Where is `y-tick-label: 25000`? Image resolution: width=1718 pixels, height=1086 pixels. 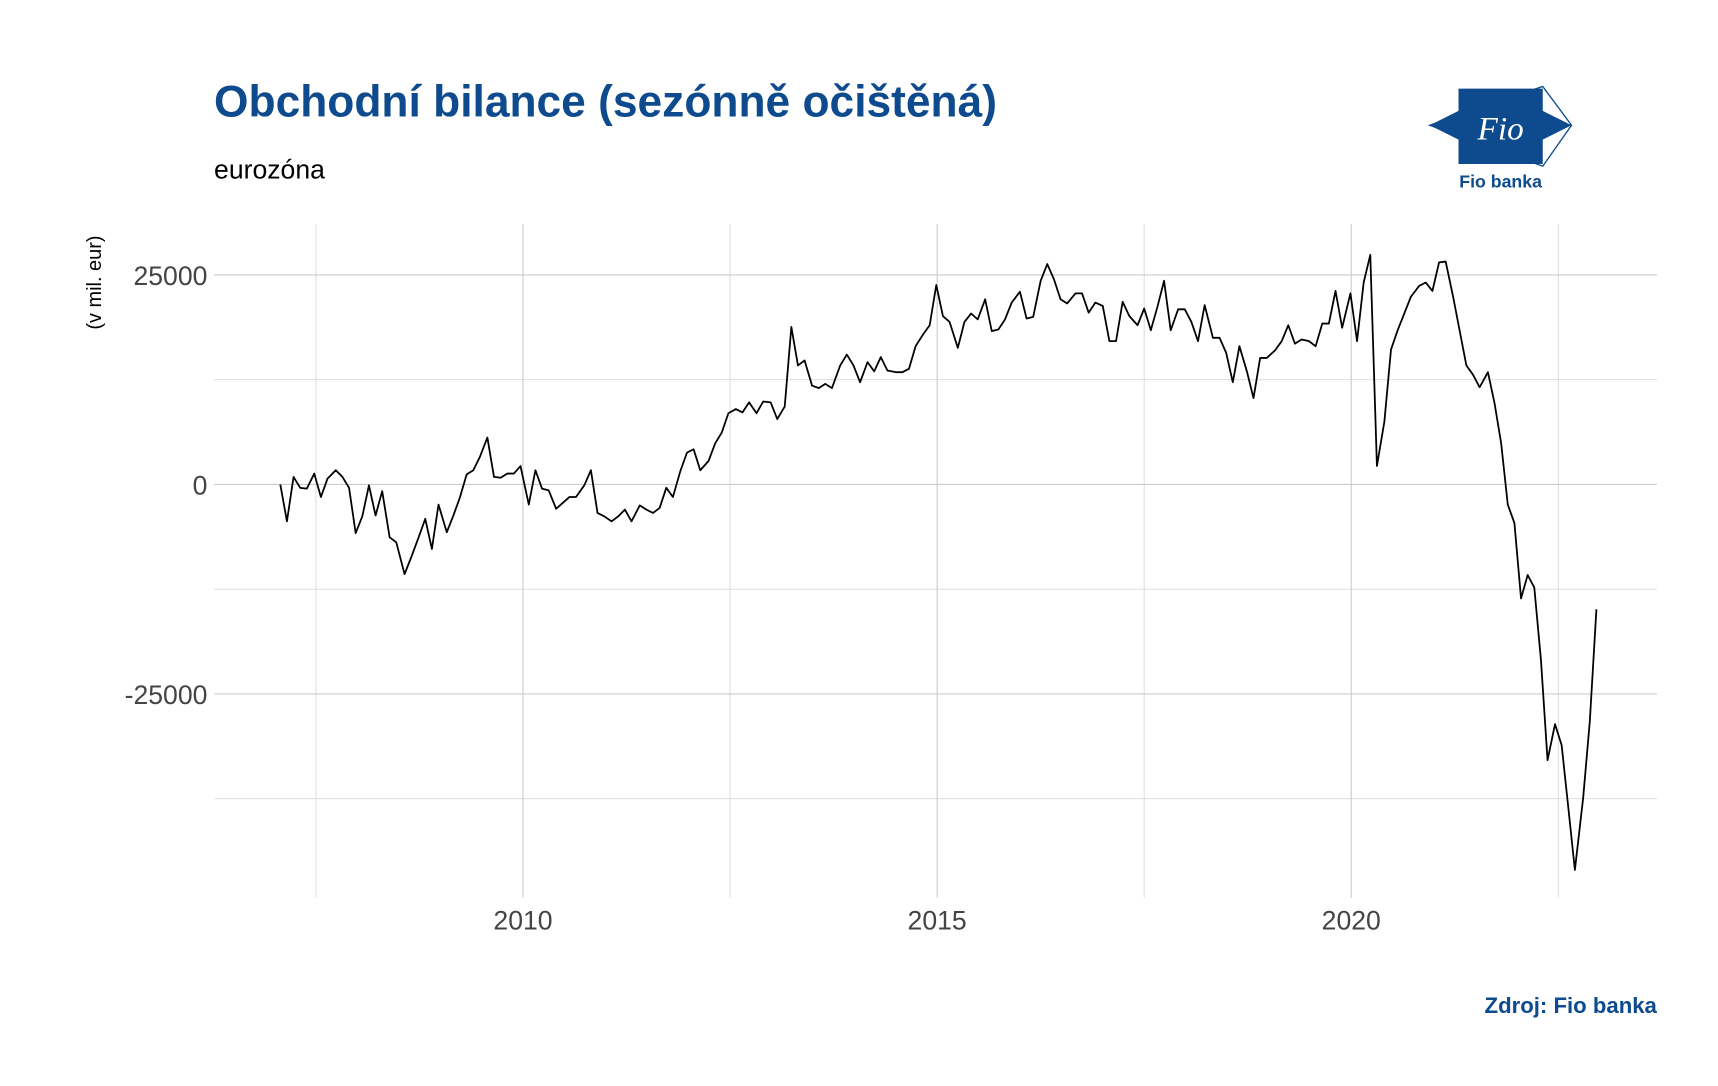
y-tick-label: 25000 is located at coordinates (170, 276).